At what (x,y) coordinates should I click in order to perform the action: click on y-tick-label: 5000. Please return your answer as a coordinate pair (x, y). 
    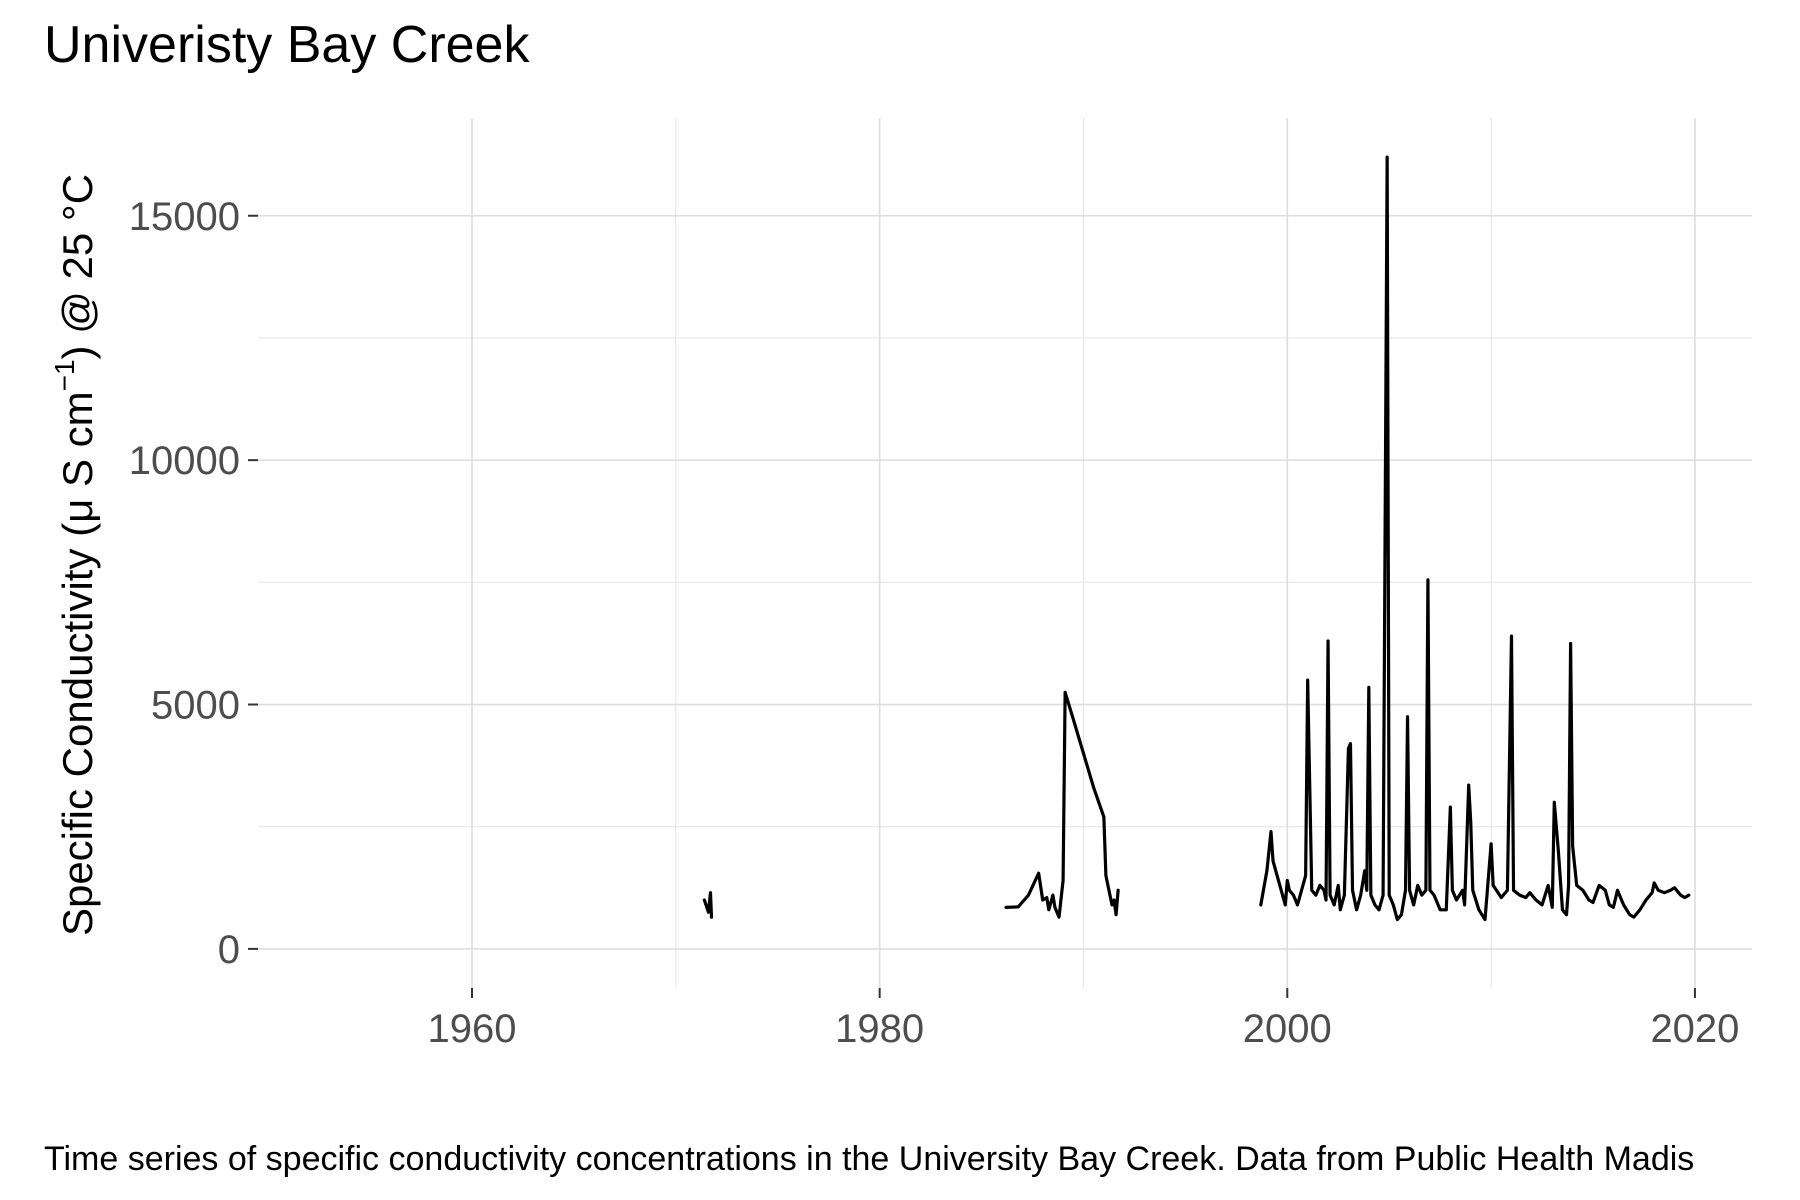
    Looking at the image, I should click on (195, 706).